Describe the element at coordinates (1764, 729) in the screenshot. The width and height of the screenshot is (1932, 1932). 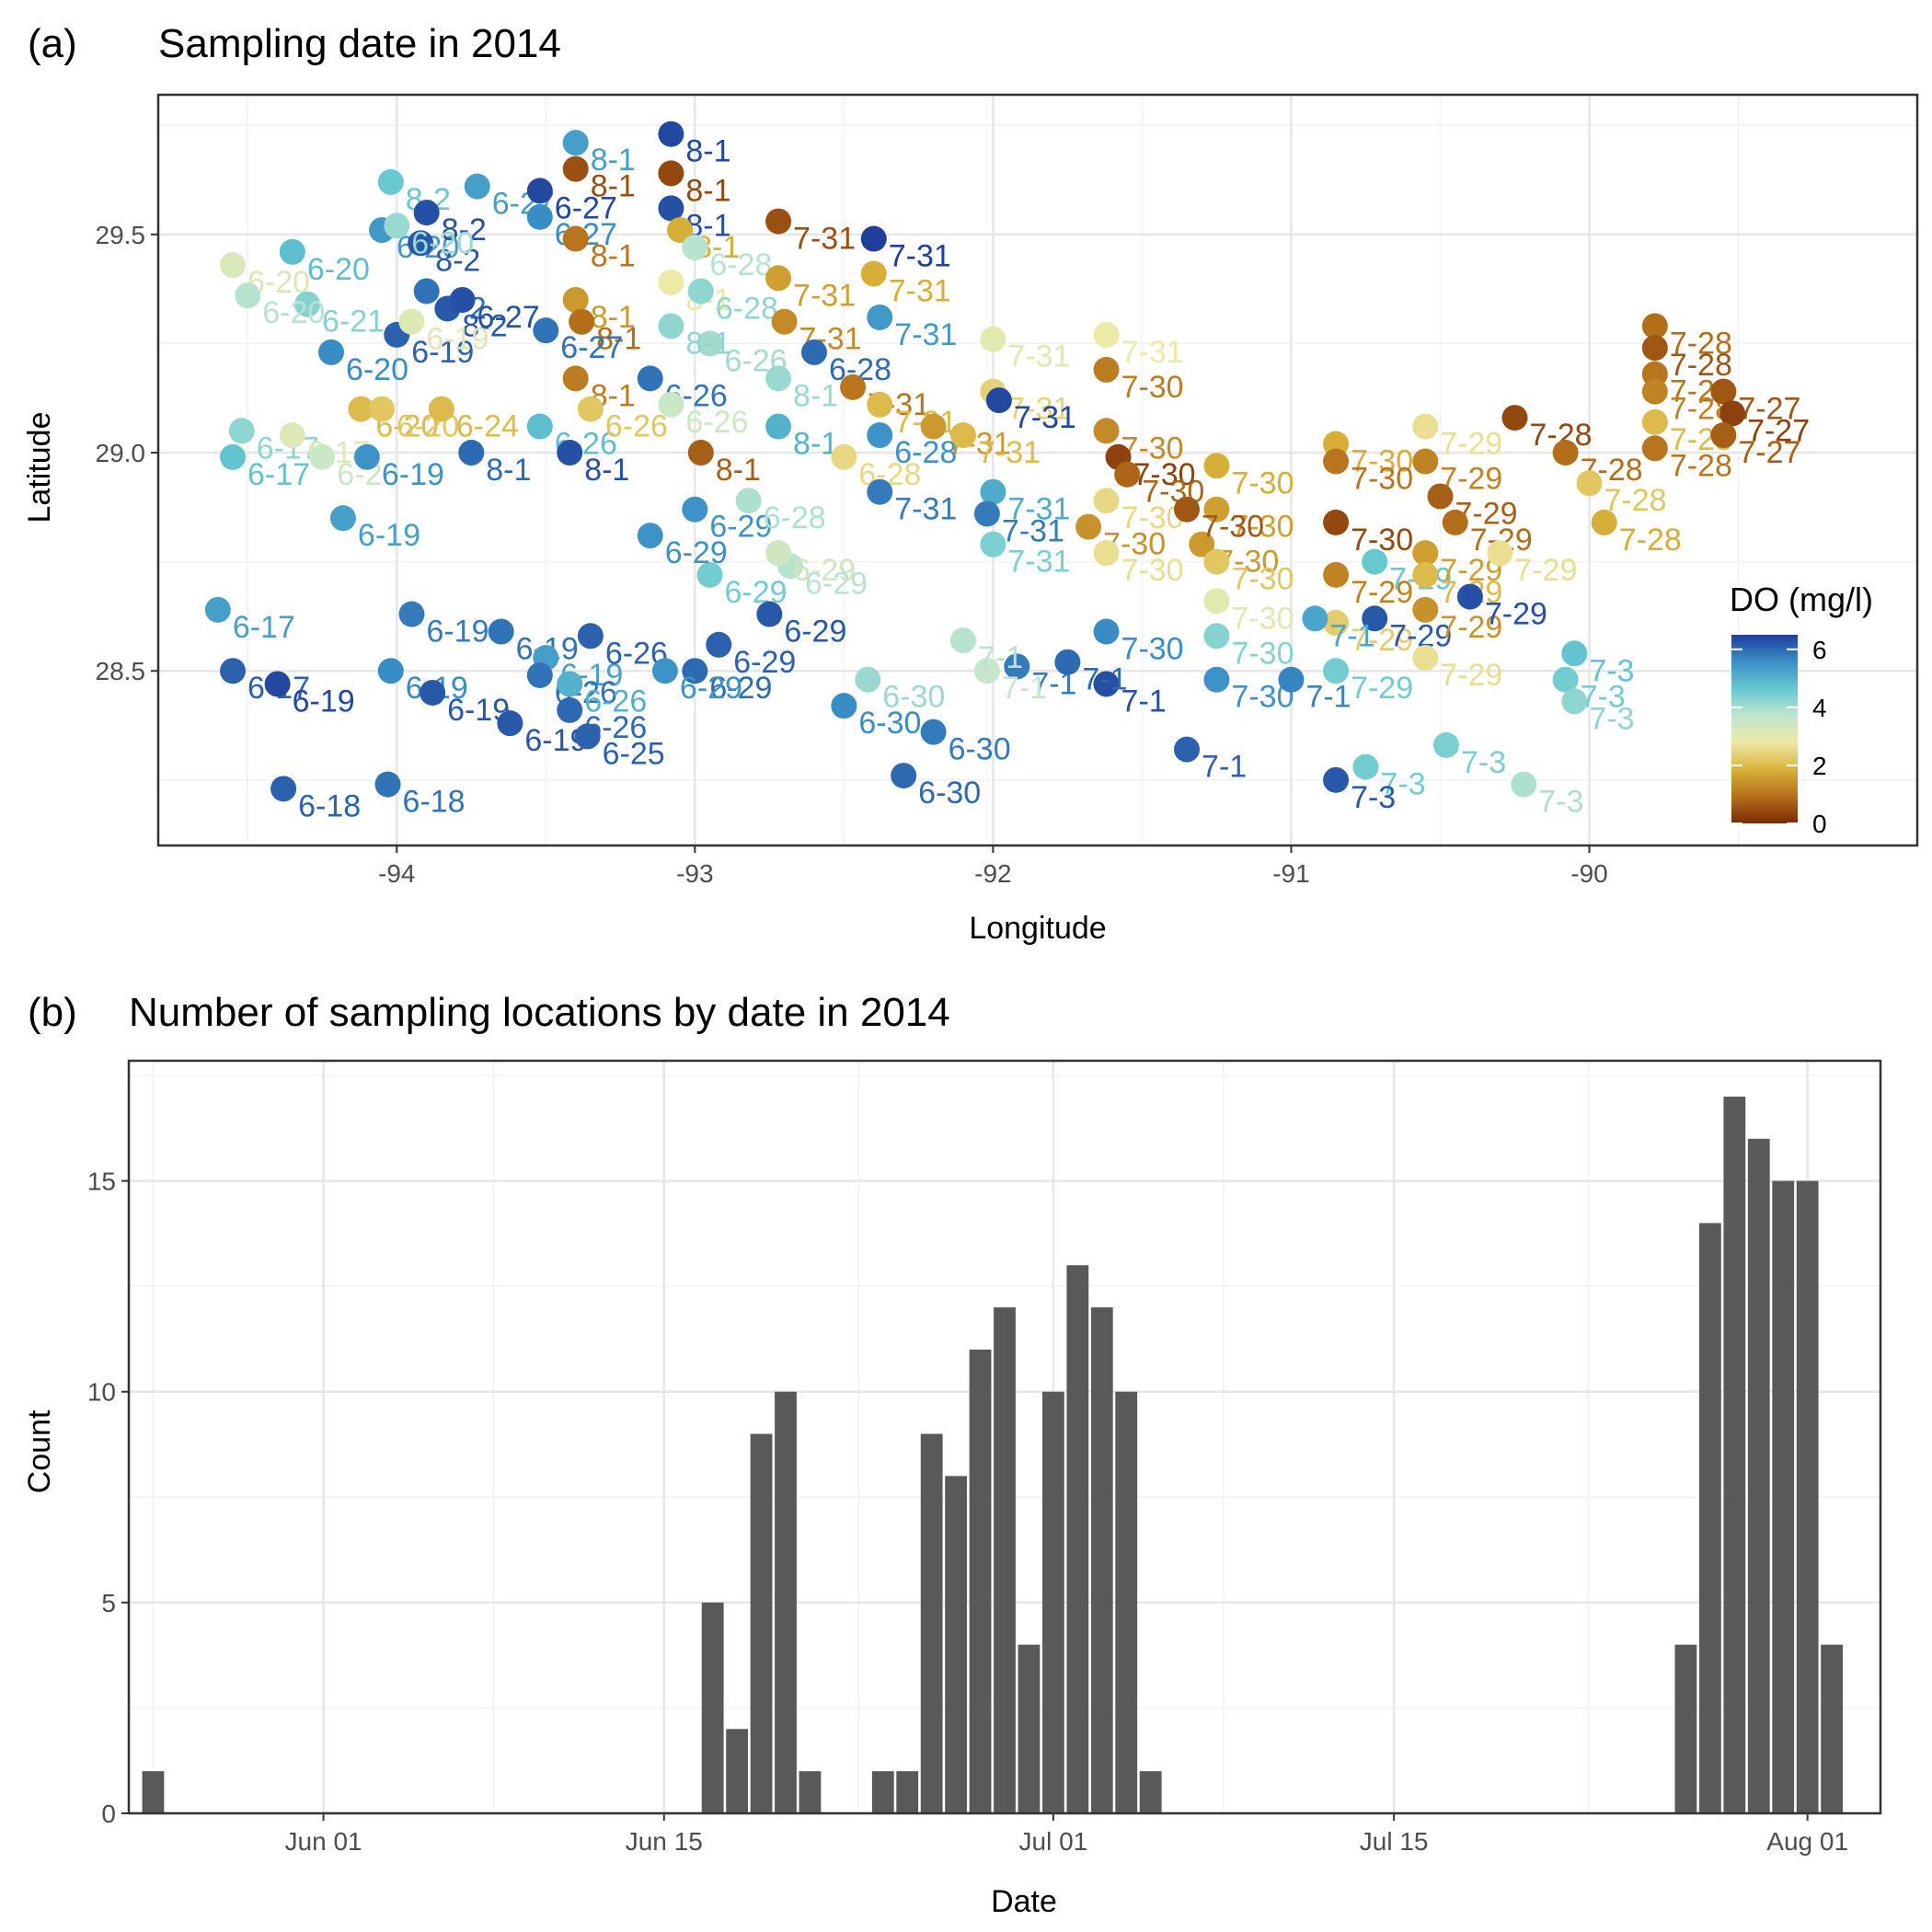
I see `legend-colorbar` at that location.